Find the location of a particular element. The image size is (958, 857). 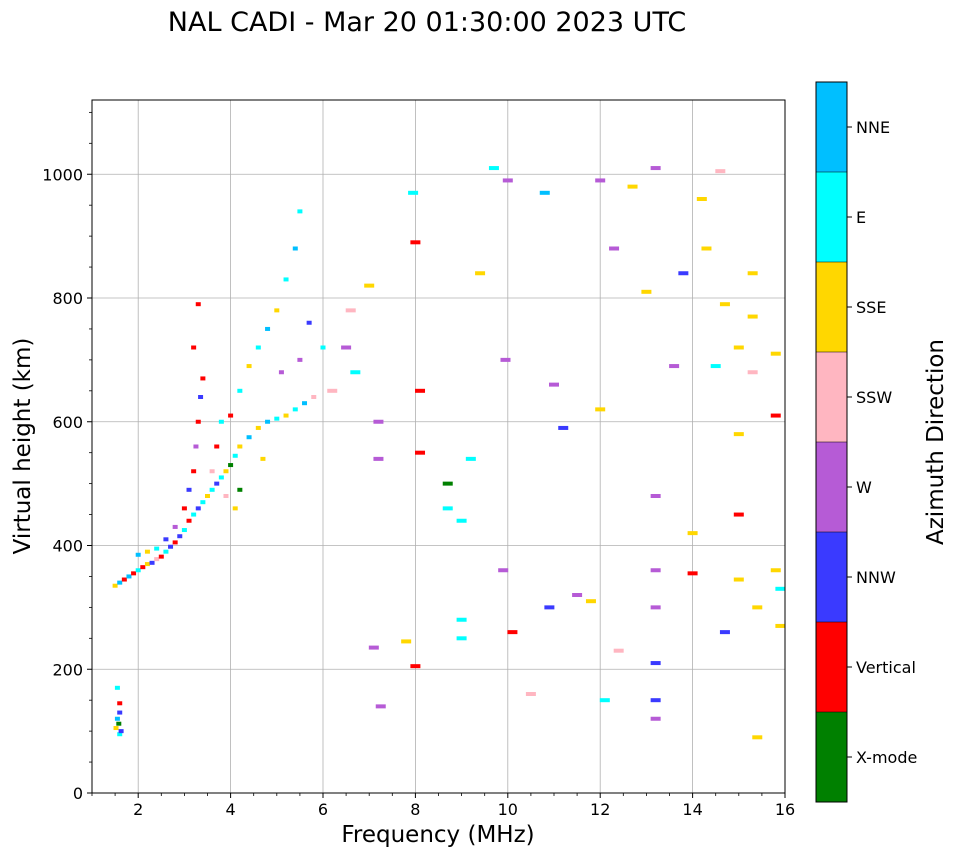

x-axis: 2 4 6 8 10 12 14 16 is located at coordinates (443, 806).